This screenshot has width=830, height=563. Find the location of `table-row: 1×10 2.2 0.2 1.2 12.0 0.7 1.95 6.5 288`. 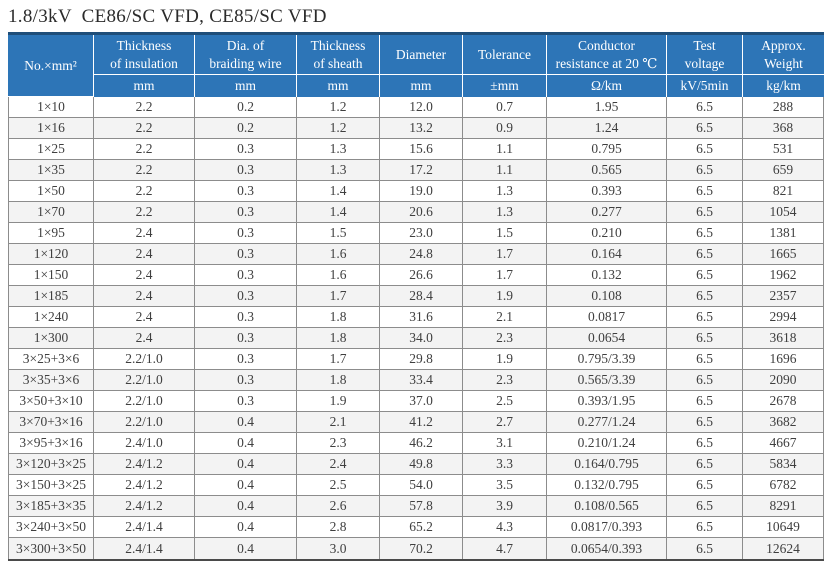

table-row: 1×10 2.2 0.2 1.2 12.0 0.7 1.95 6.5 288 is located at coordinates (416, 107).